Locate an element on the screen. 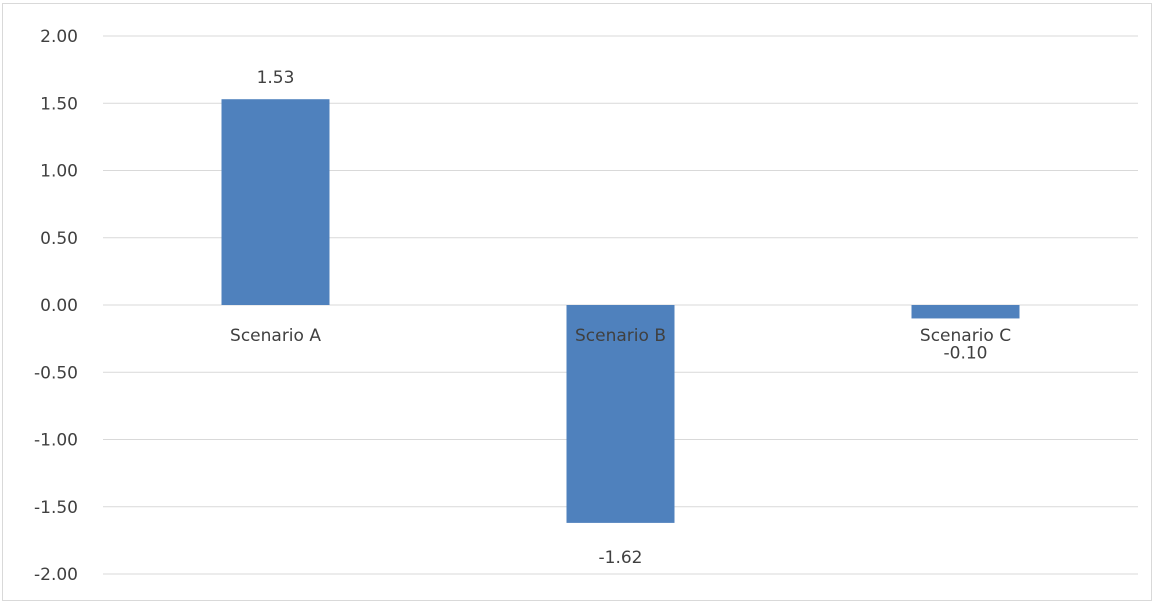 The height and width of the screenshot is (605, 1155). category-label: Scenario B is located at coordinates (620, 336).